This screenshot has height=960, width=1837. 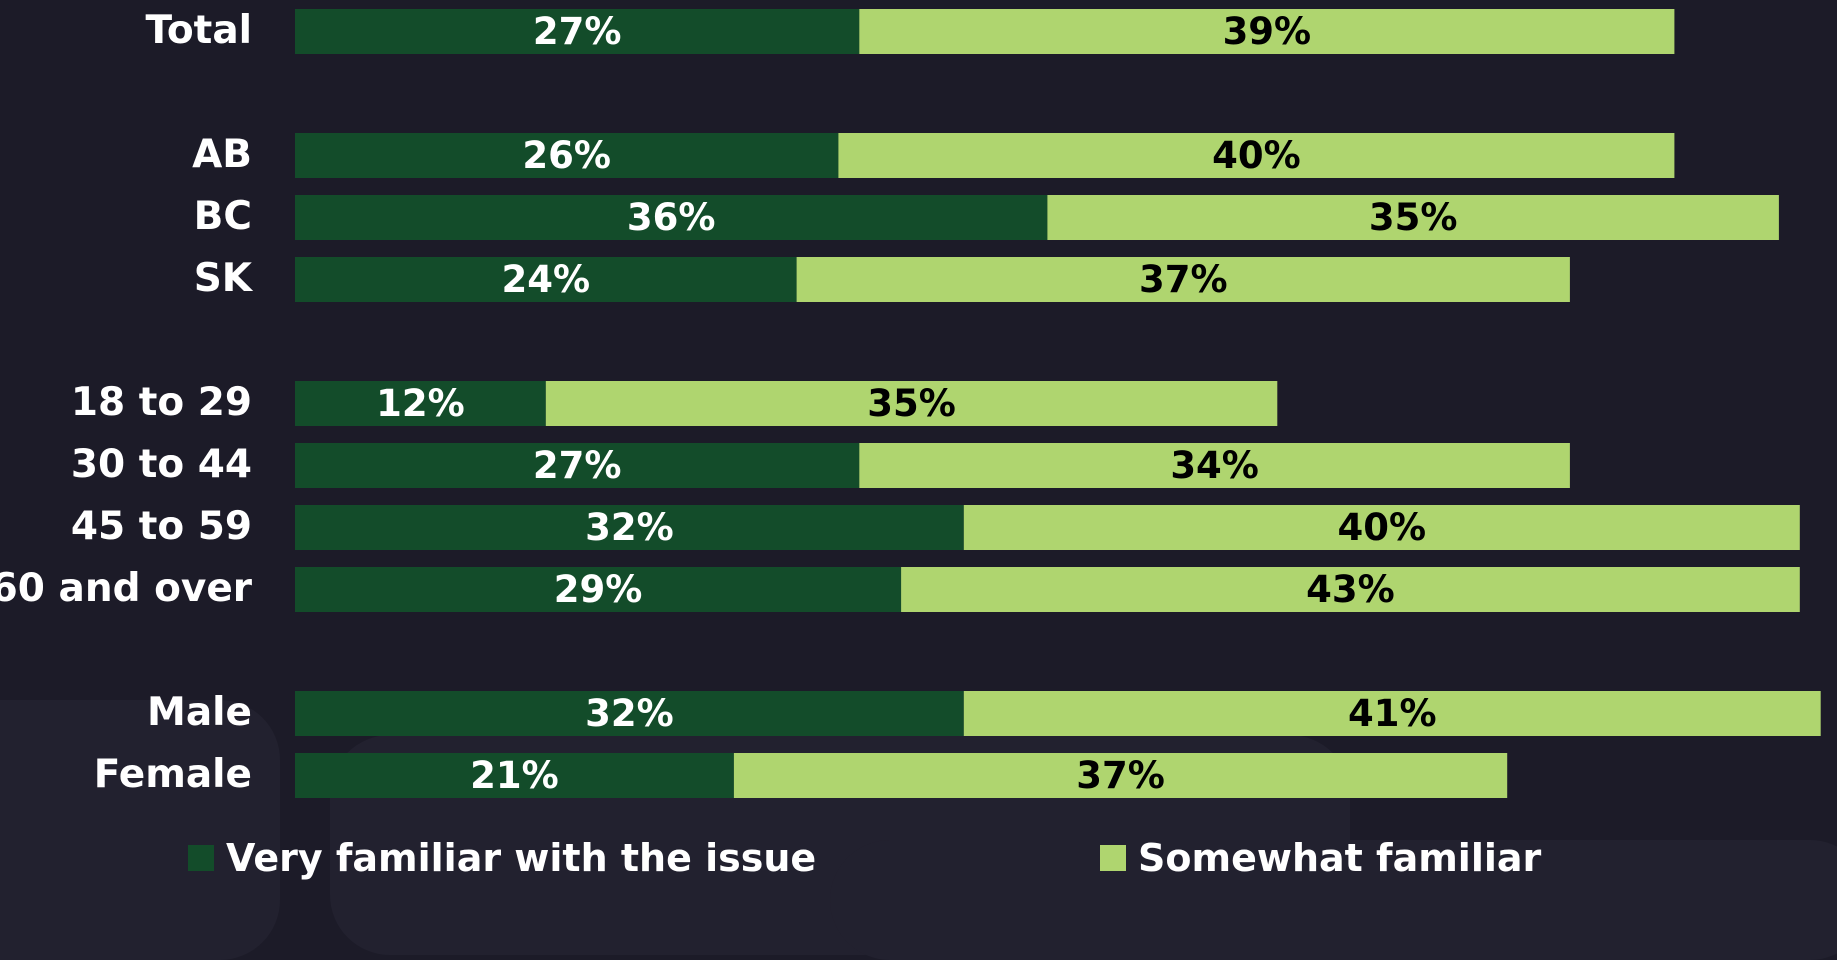 I want to click on category-label-total: Total, so click(x=198, y=30).